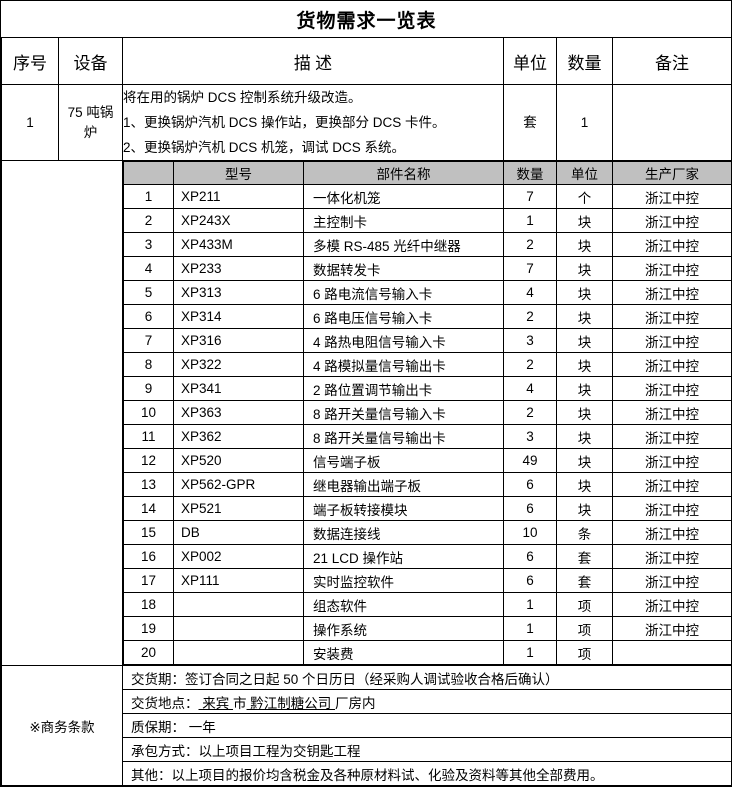 This screenshot has width=732, height=787. Describe the element at coordinates (148, 340) in the screenshot. I see `part-seq: 7` at that location.